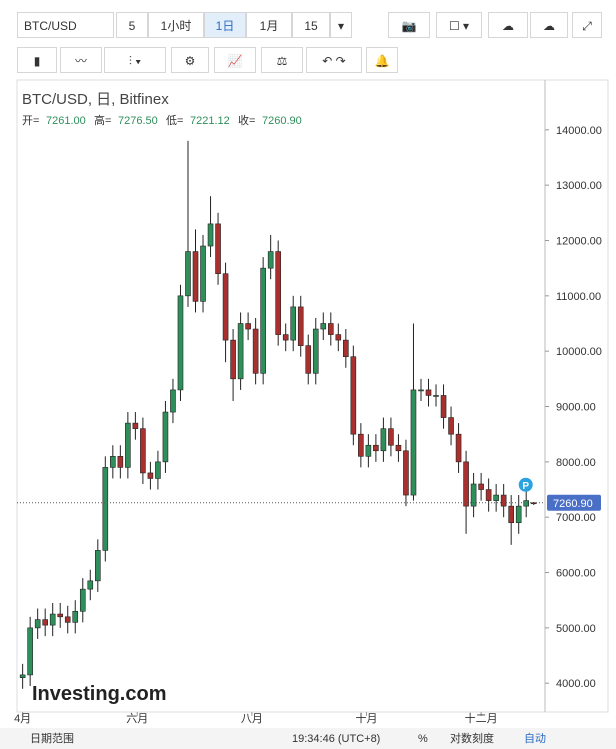 The height and width of the screenshot is (749, 616). Describe the element at coordinates (22, 719) in the screenshot. I see `x-tick-label: 4月` at that location.